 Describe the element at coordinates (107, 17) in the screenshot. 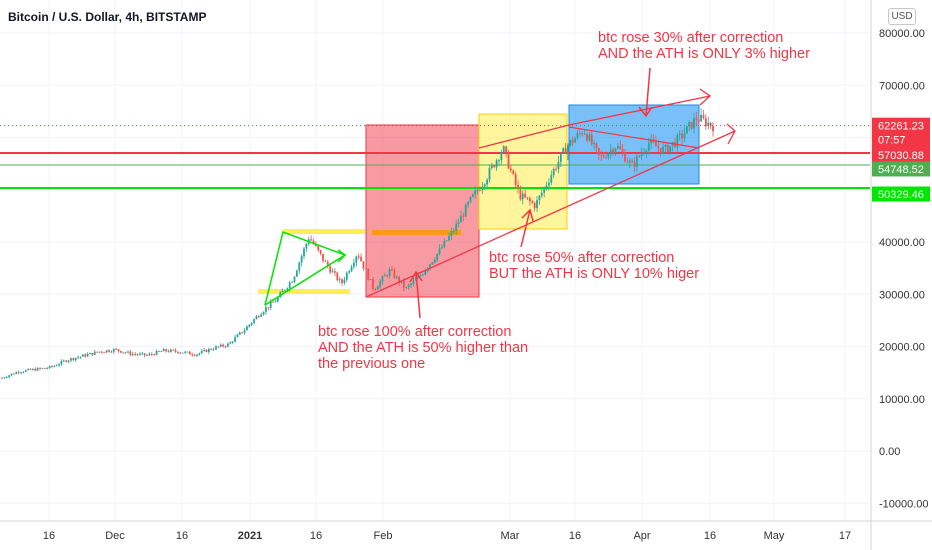

I see `symbol-title: Bitcoin / U.S. Dollar, 4h, BITSTAMP` at that location.